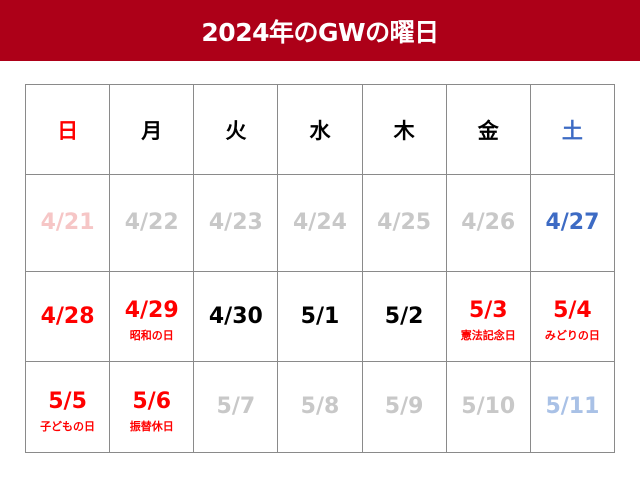 The width and height of the screenshot is (640, 480). I want to click on holiday-name: 憲法記念日, so click(488, 335).